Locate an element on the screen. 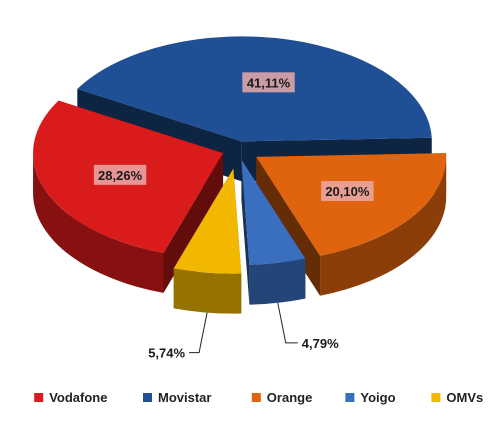 The width and height of the screenshot is (502, 428). leader-line-omvs is located at coordinates (198, 333).